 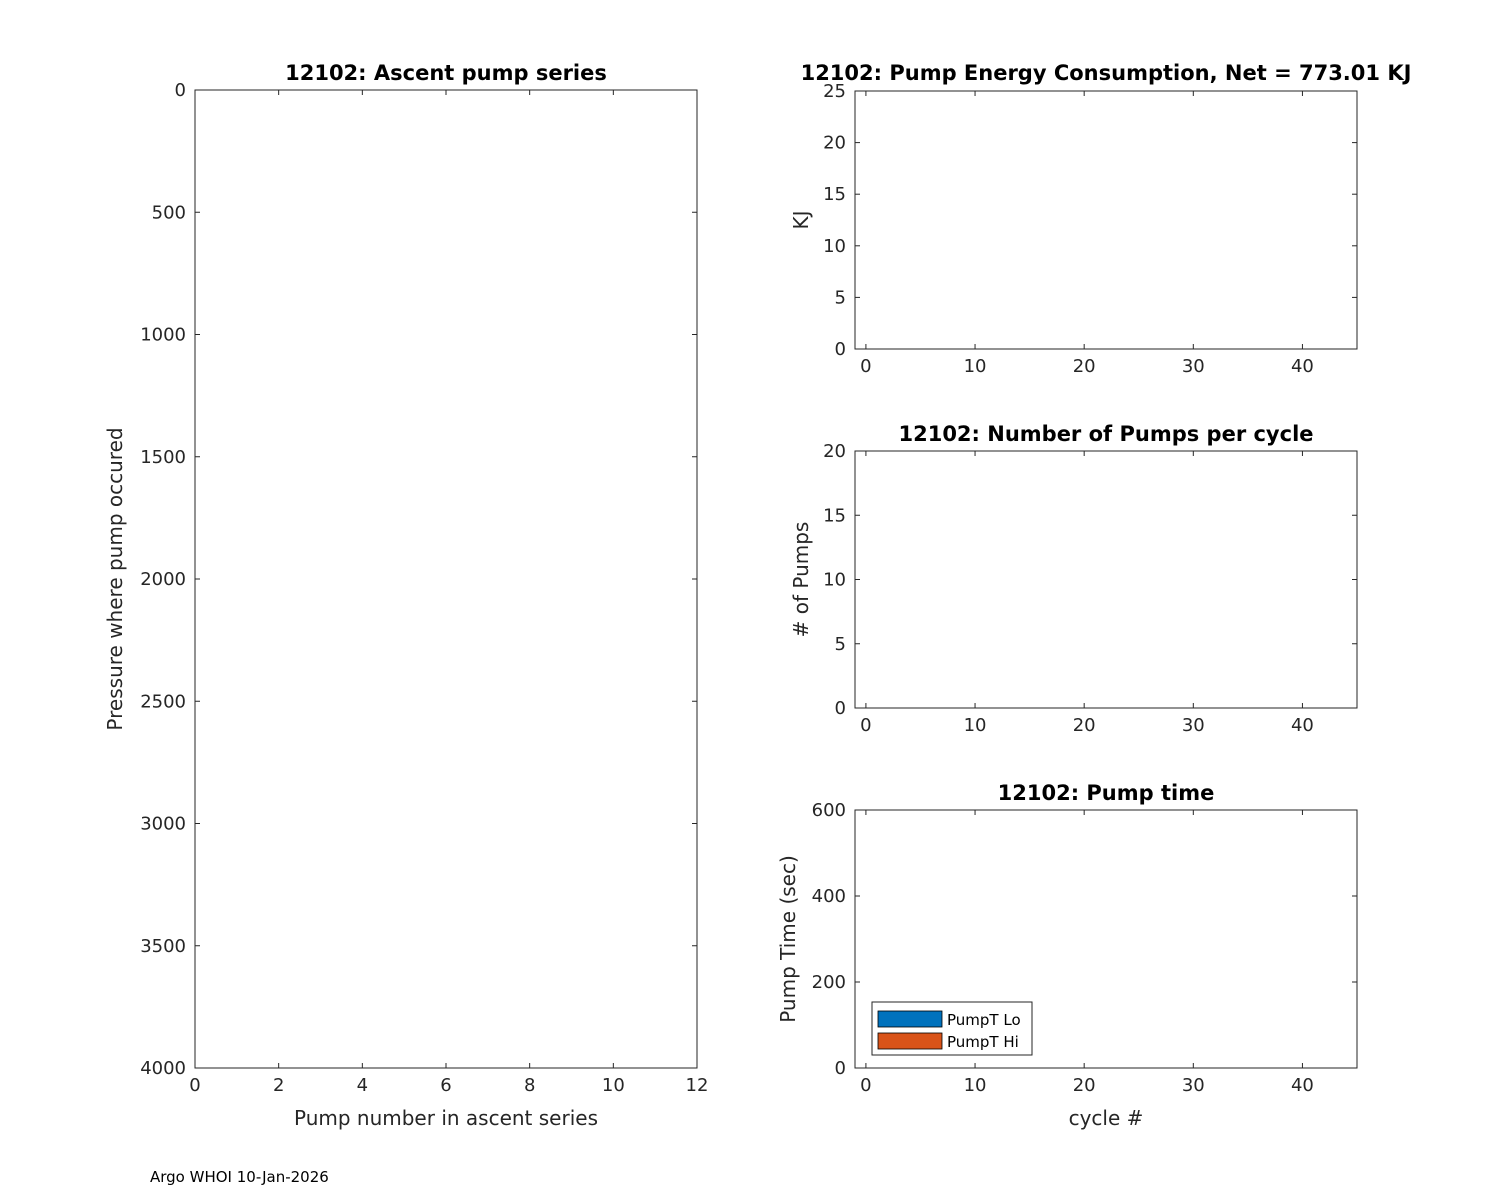 I want to click on legend-label-lo: PumpT Lo, so click(x=984, y=1020).